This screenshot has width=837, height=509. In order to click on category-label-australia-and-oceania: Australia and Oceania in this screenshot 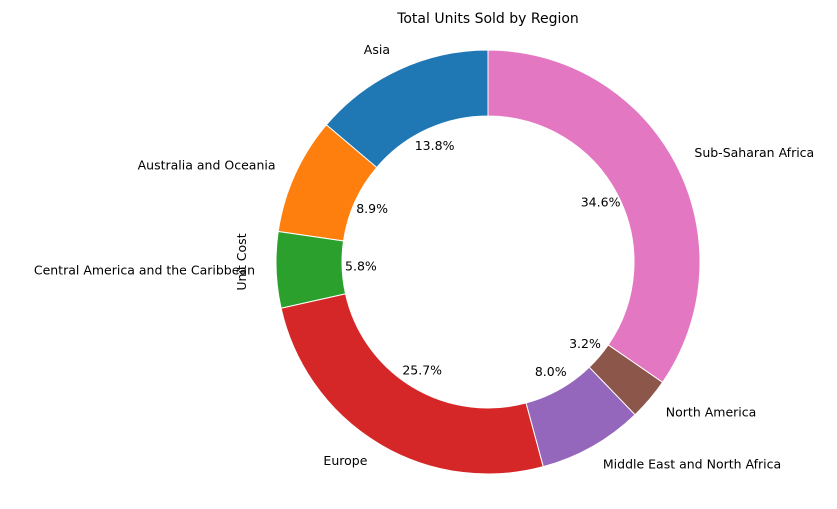, I will do `click(207, 165)`.